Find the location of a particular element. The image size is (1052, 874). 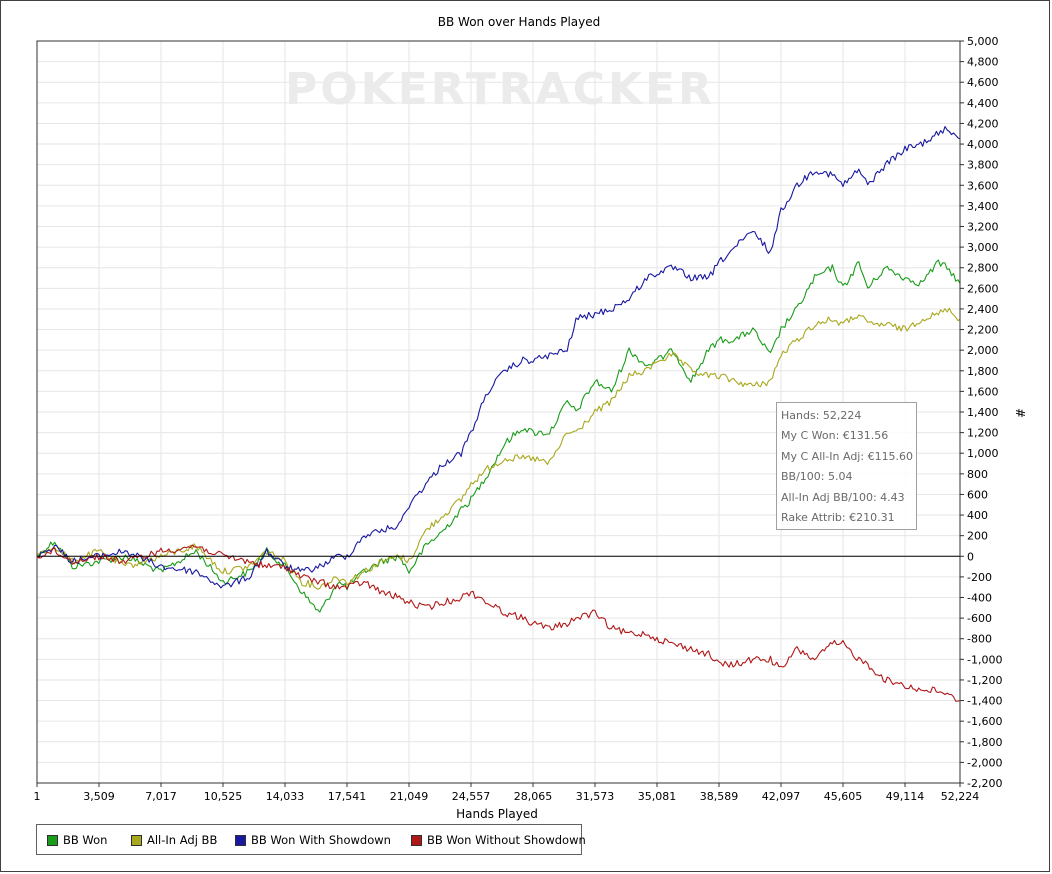

y-tick-label: 3,400 is located at coordinates (983, 206).